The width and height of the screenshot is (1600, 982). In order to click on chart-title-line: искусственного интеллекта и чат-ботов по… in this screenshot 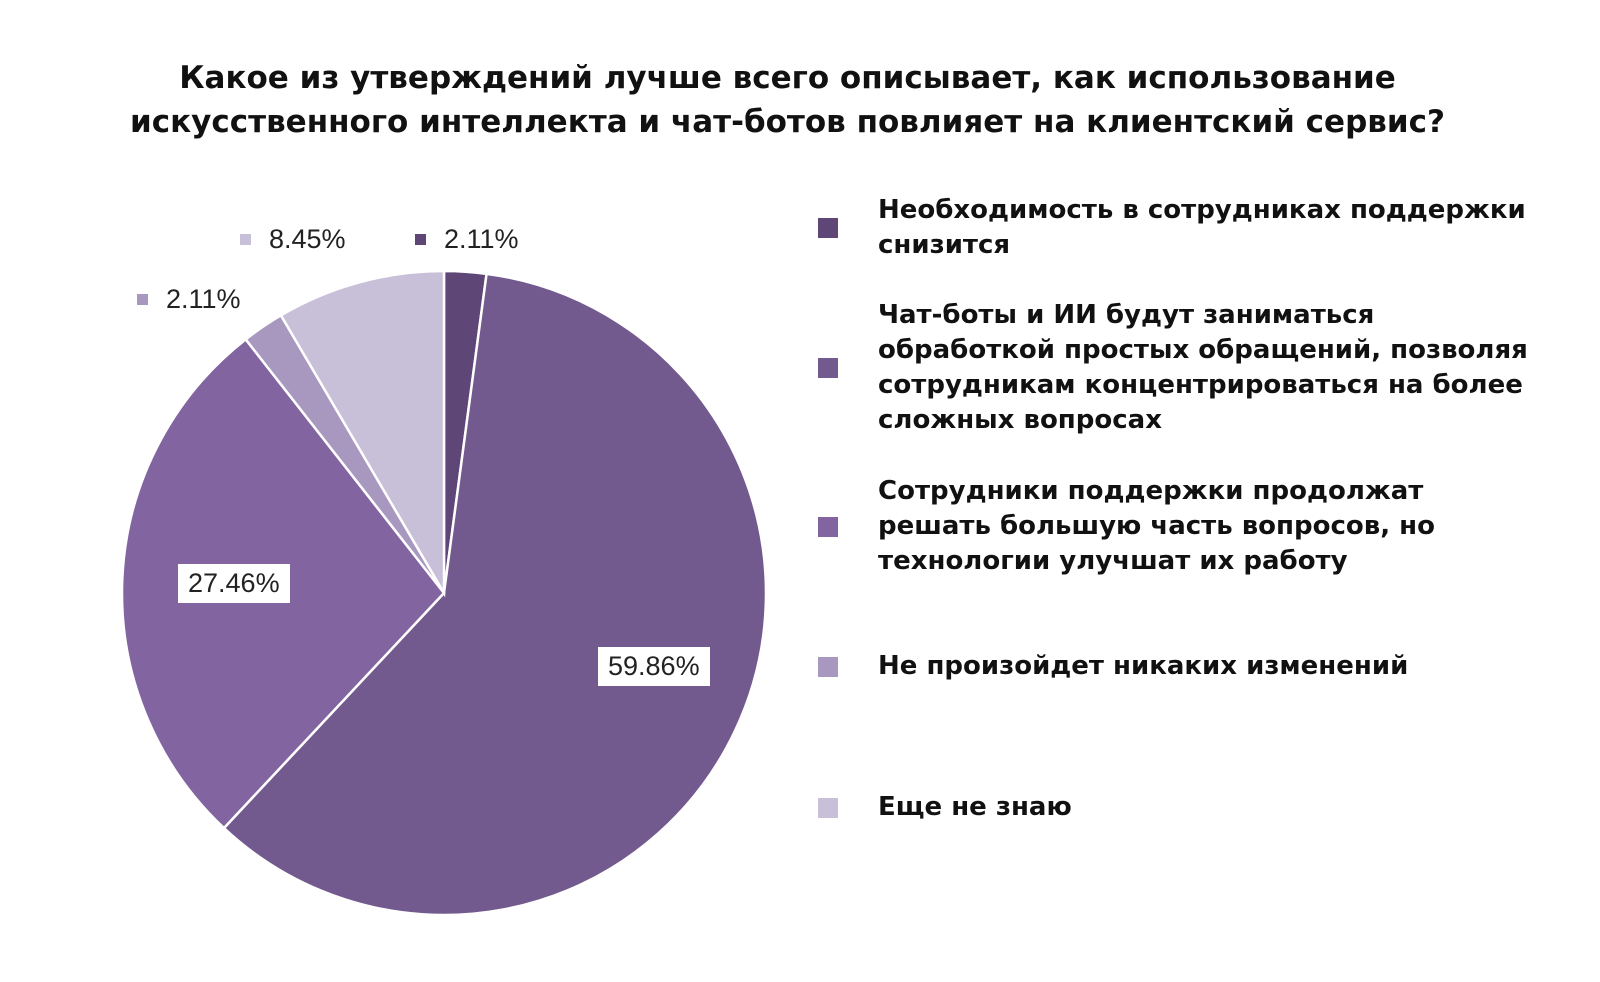, I will do `click(787, 122)`.